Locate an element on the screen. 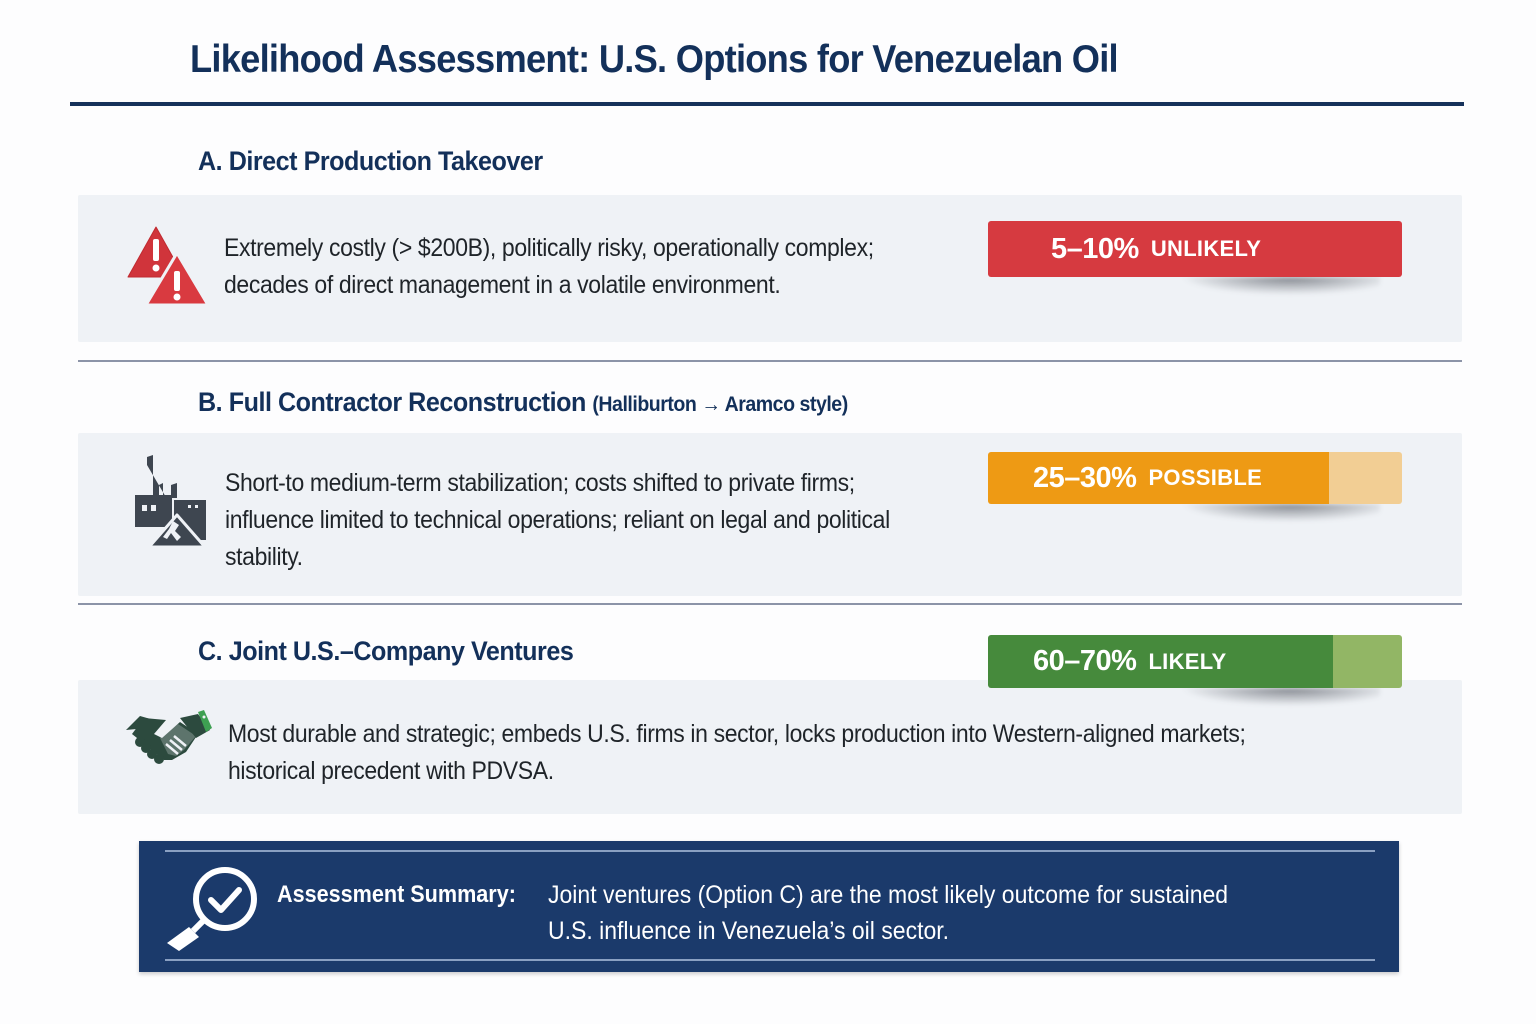  badge-percent: 5–10% is located at coordinates (1095, 248).